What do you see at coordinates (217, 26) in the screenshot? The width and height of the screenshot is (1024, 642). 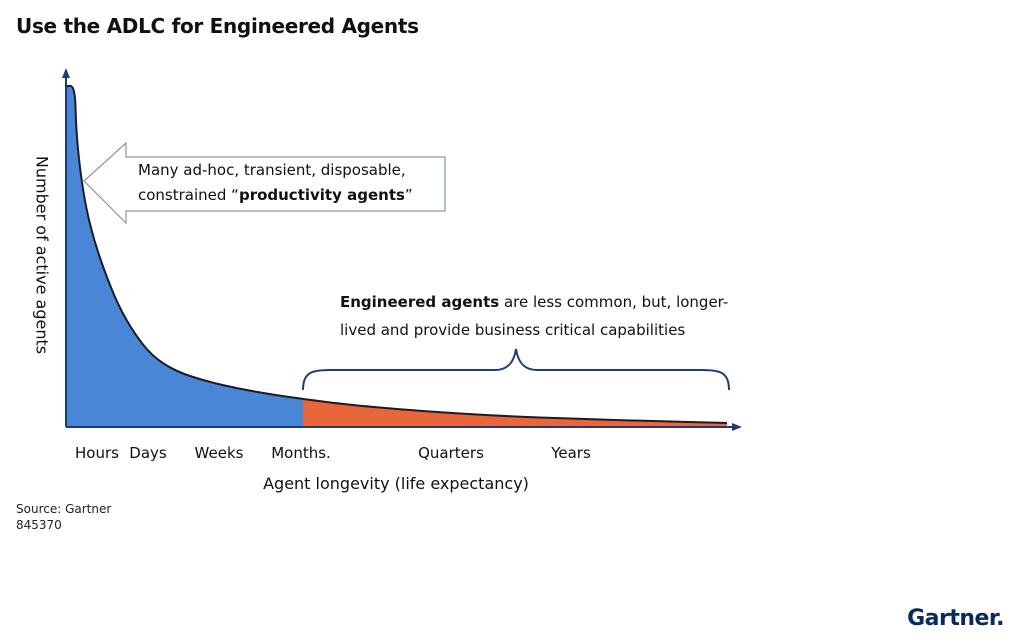 I see `chart-title: Use the ADLC for Engineered Agents` at bounding box center [217, 26].